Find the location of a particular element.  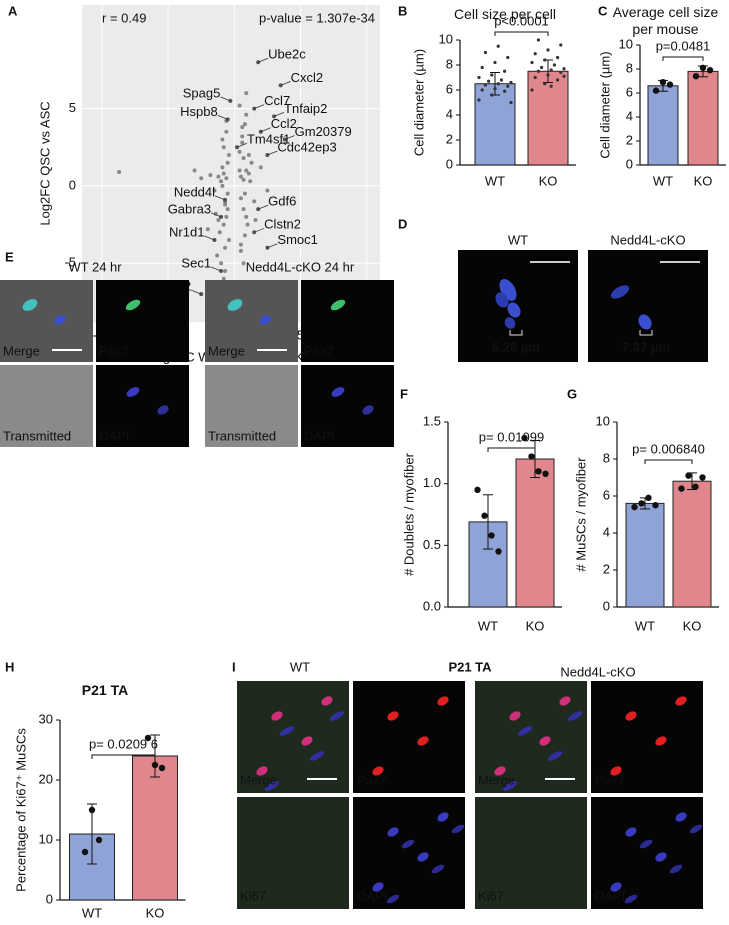

significance-label: p= 0.01099 is located at coordinates (511, 436).